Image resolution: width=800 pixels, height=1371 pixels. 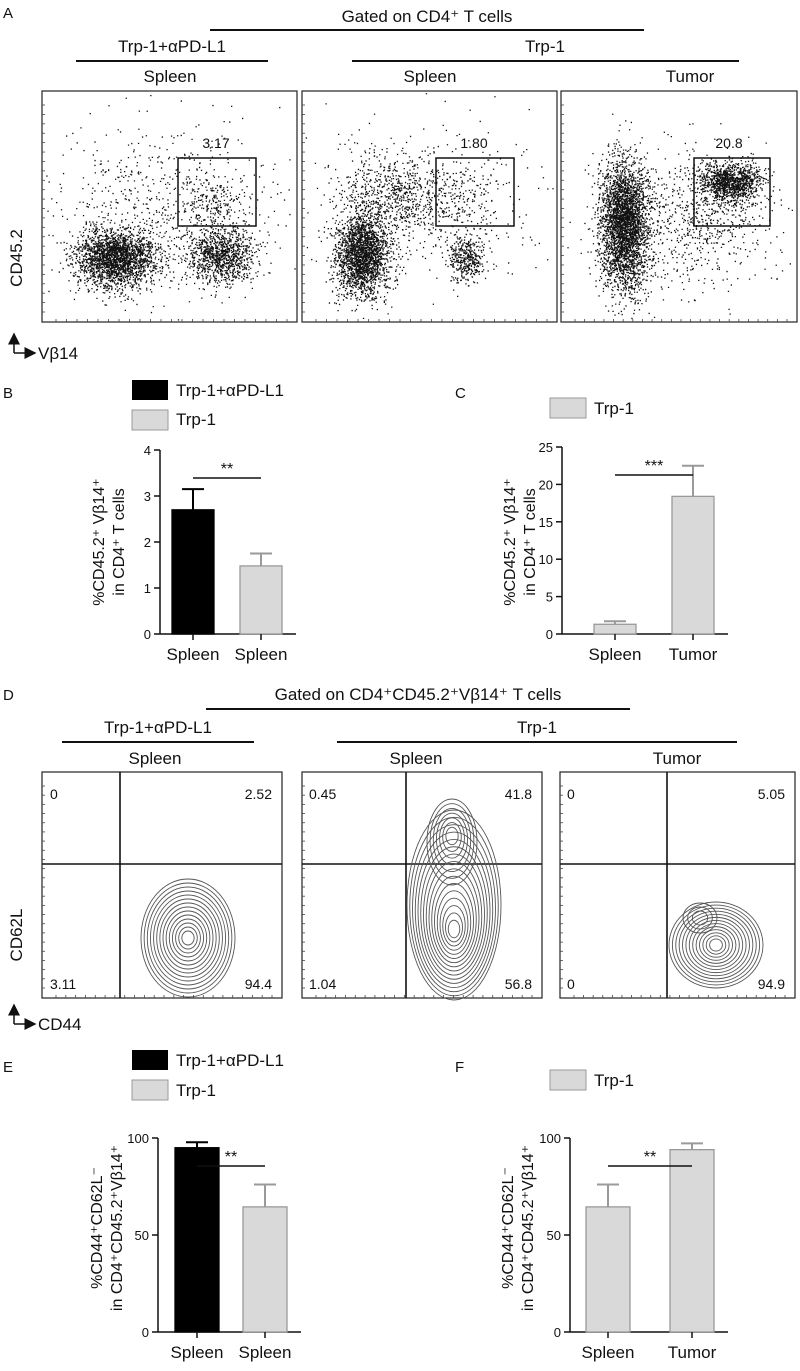 What do you see at coordinates (416, 758) in the screenshot?
I see `panel-d-tissue-2: Spleen` at bounding box center [416, 758].